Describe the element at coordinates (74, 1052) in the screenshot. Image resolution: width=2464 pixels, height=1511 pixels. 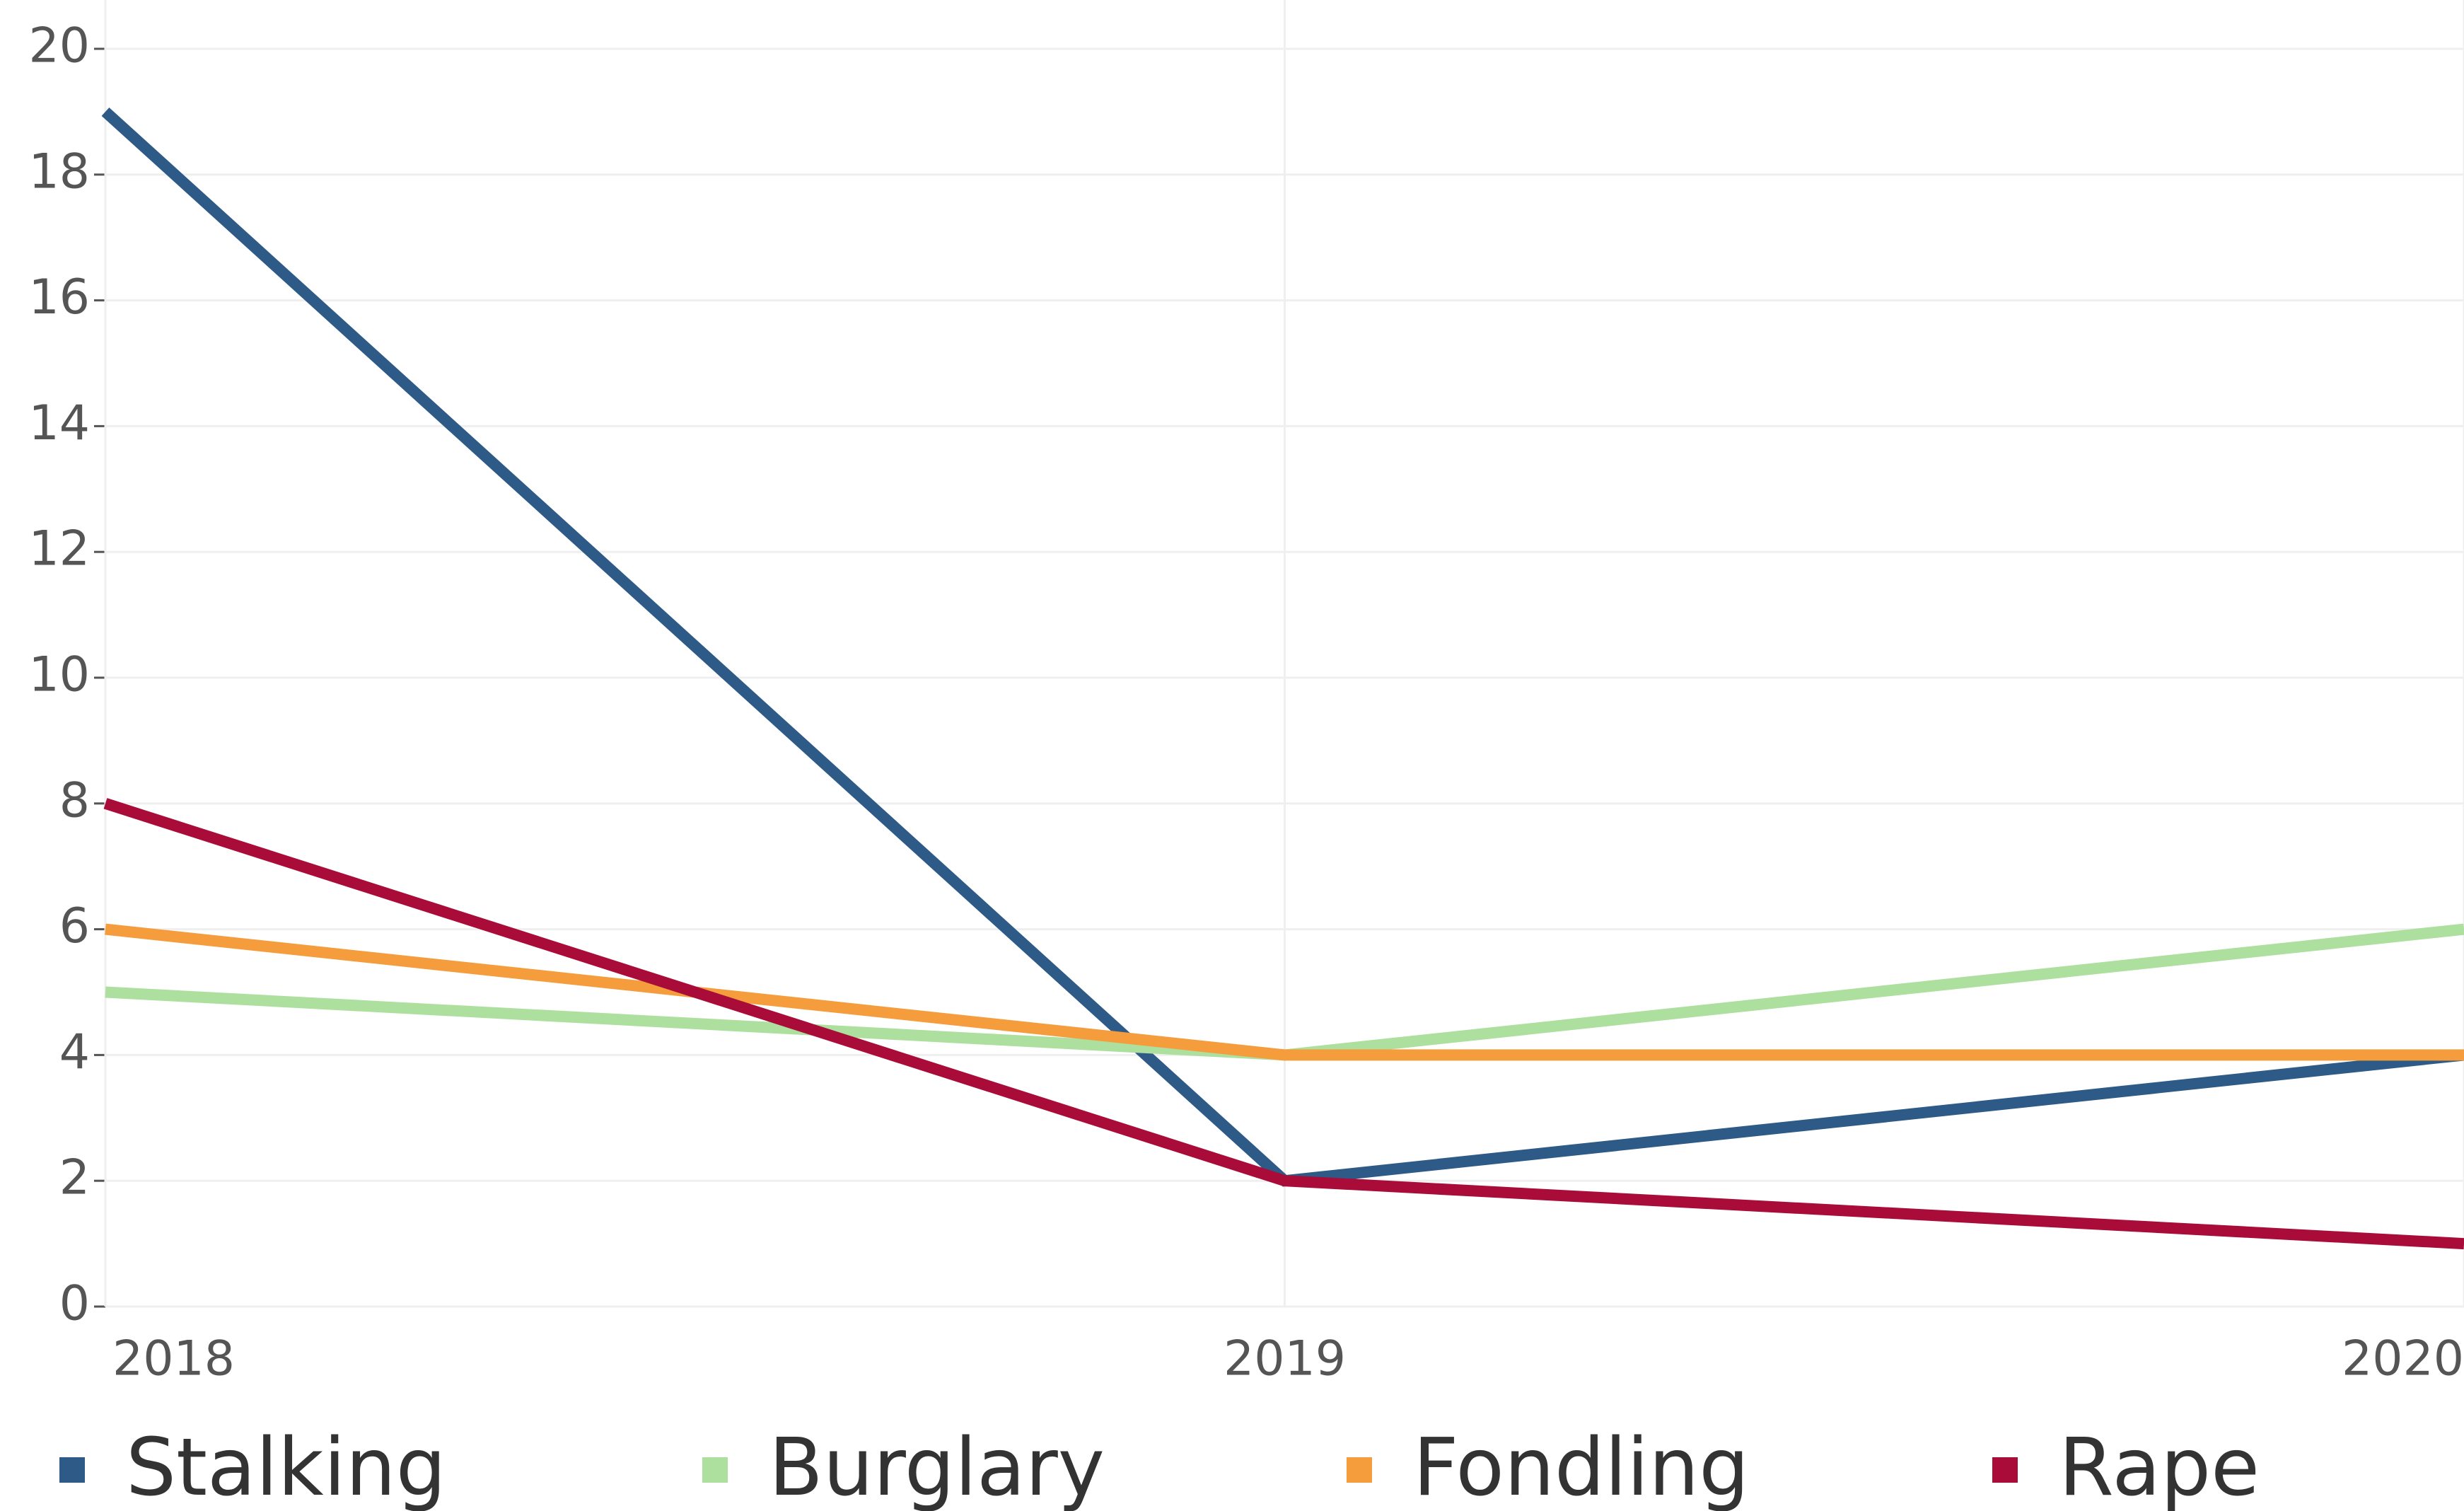
I see `y-tick-label: 4` at that location.